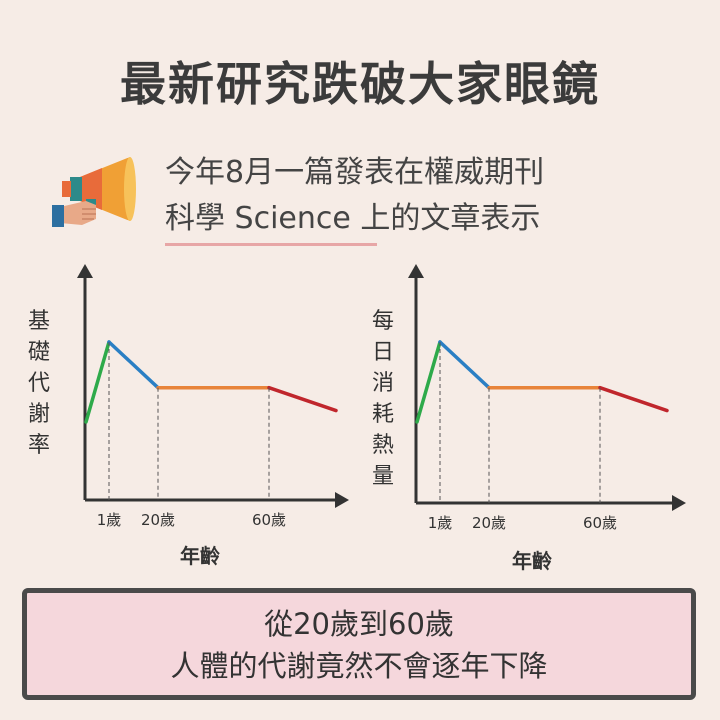  I want to click on announcement-underline, so click(271, 244).